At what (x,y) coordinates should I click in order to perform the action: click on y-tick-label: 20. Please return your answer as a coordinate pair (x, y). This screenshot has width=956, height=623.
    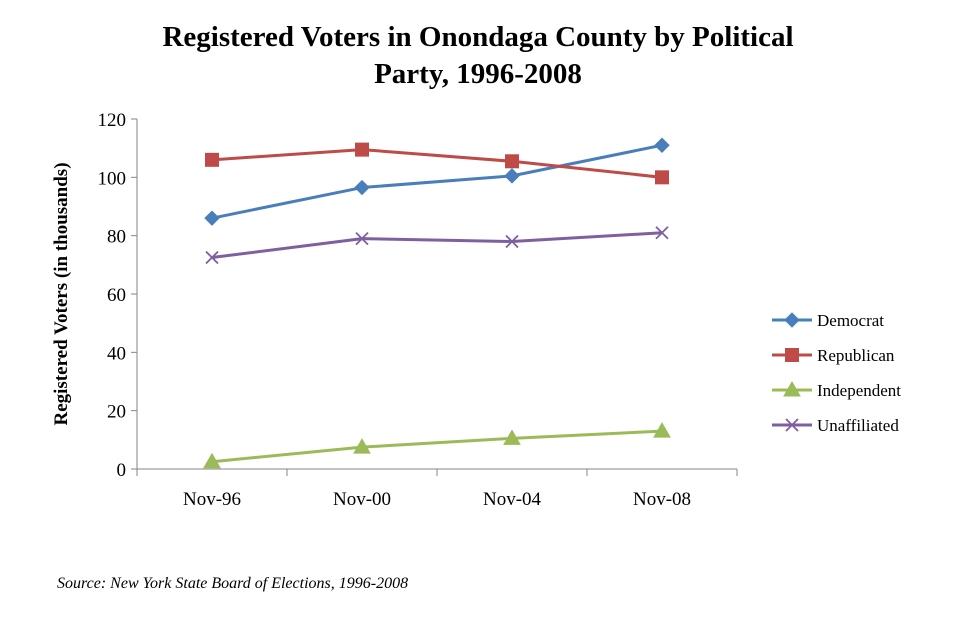
    Looking at the image, I should click on (116, 412).